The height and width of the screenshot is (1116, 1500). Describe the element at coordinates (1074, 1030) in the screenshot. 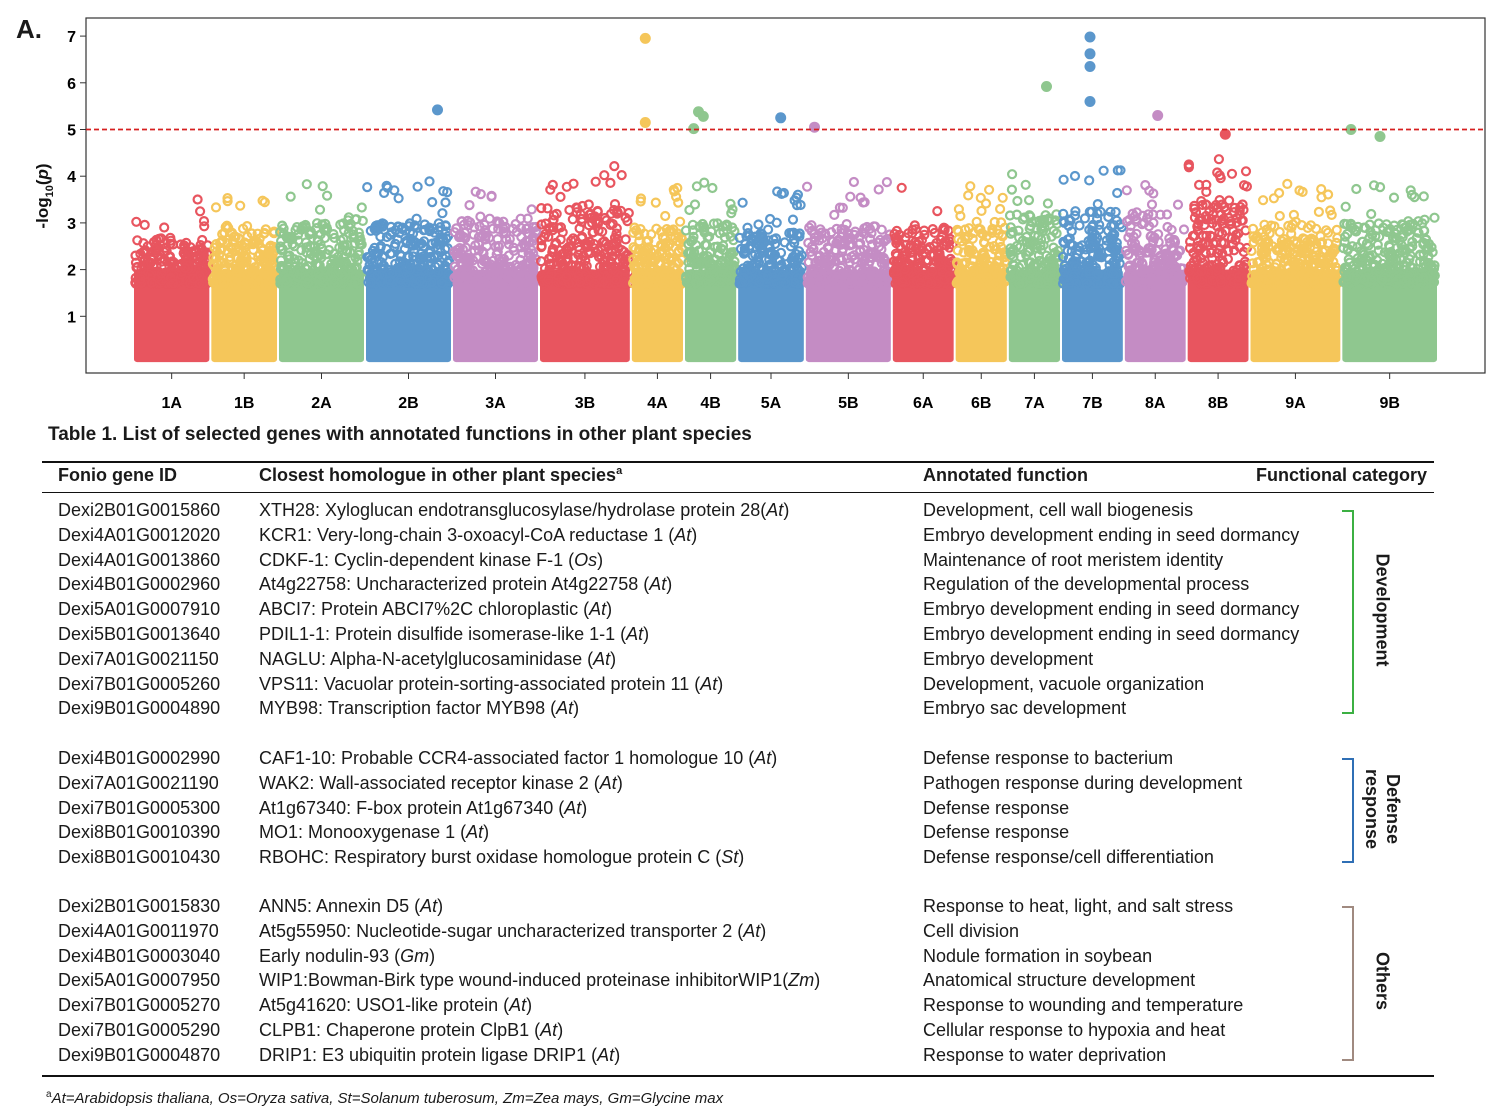

I see `annotated-function: Cellular response to hypoxia and heat` at that location.